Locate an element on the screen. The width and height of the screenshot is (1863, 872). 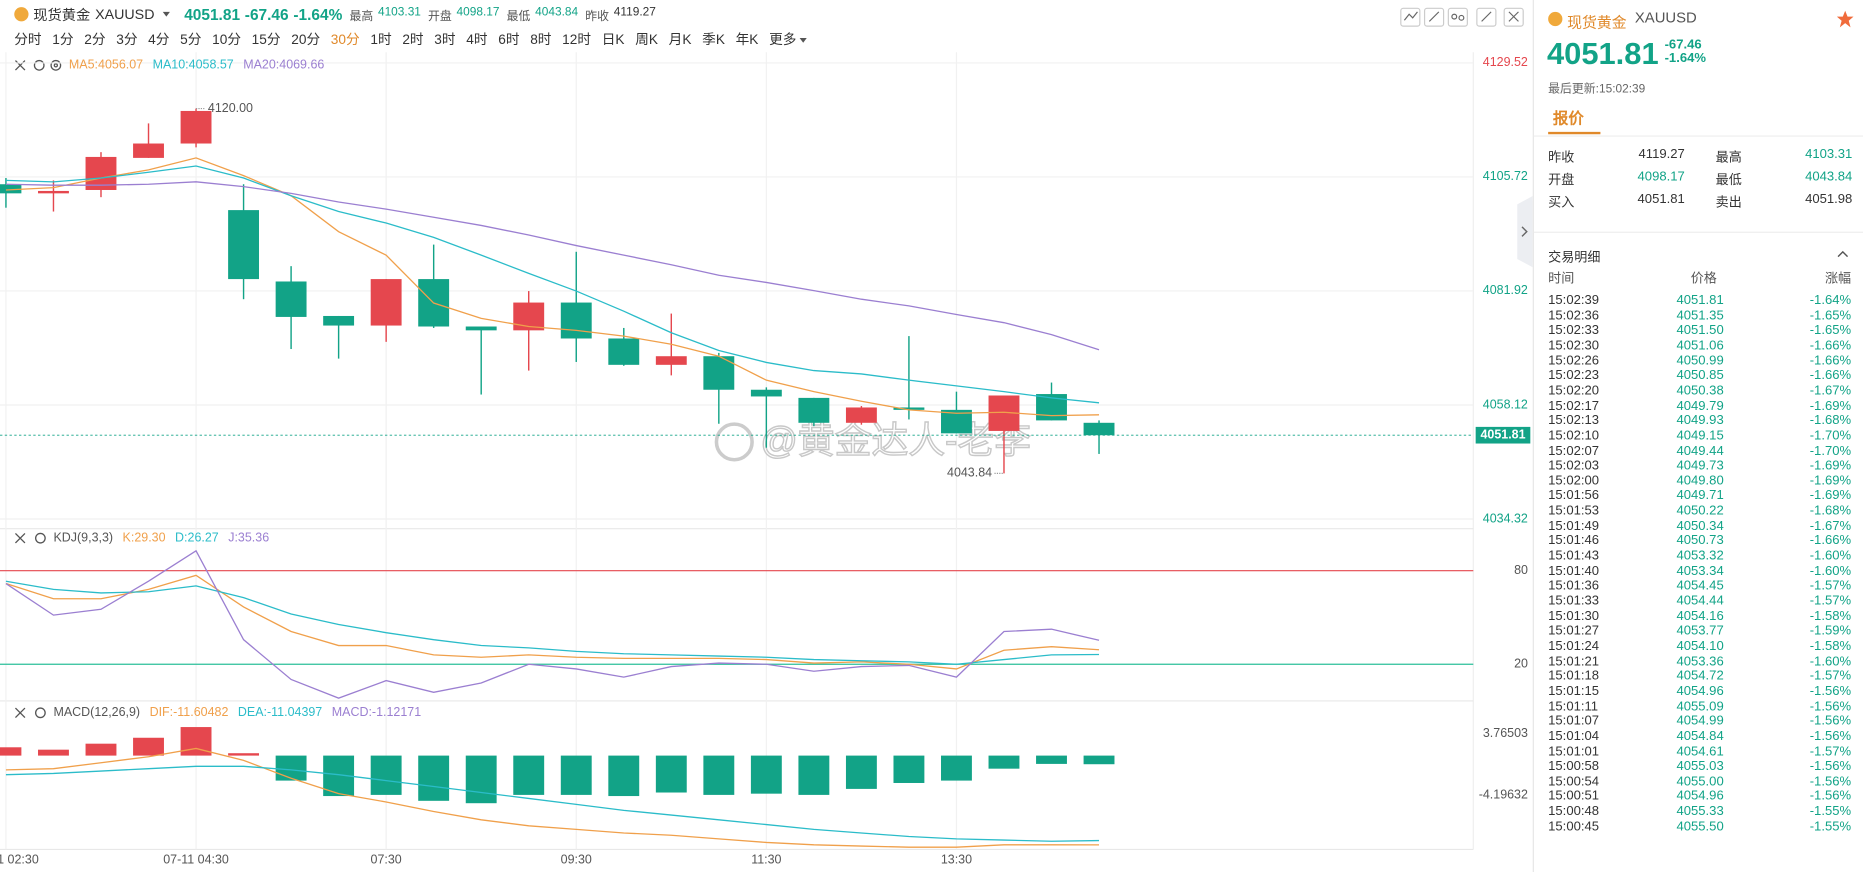
period-tab: 2分 is located at coordinates (95, 40).